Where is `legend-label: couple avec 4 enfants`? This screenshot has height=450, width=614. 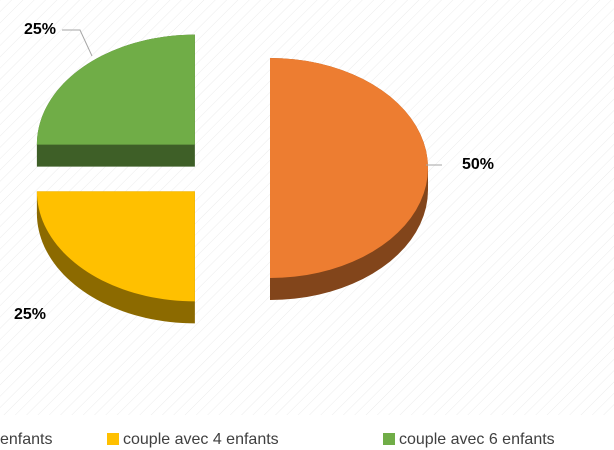
legend-label: couple avec 4 enfants is located at coordinates (201, 439).